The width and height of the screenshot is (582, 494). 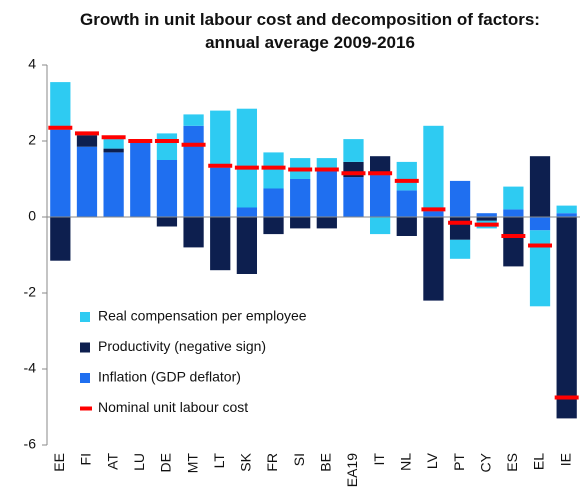 I want to click on x-tick-label: AT, so click(x=112, y=461).